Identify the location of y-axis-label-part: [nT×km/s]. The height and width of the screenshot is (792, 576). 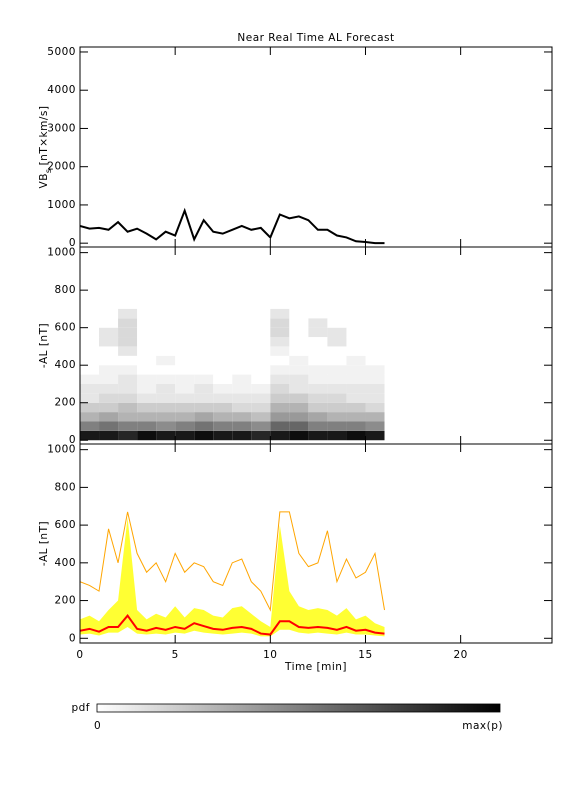
(44, 136).